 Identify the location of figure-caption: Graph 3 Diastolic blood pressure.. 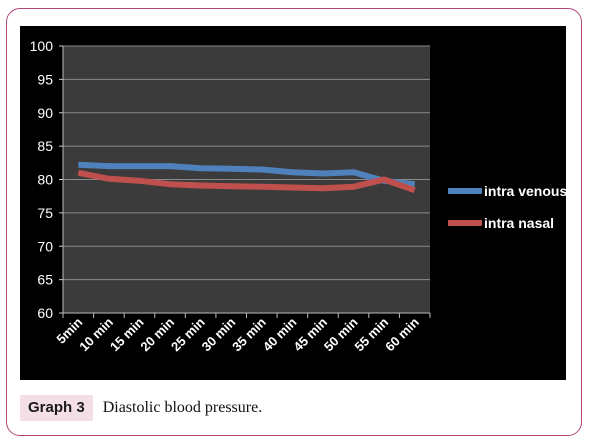
(141, 408).